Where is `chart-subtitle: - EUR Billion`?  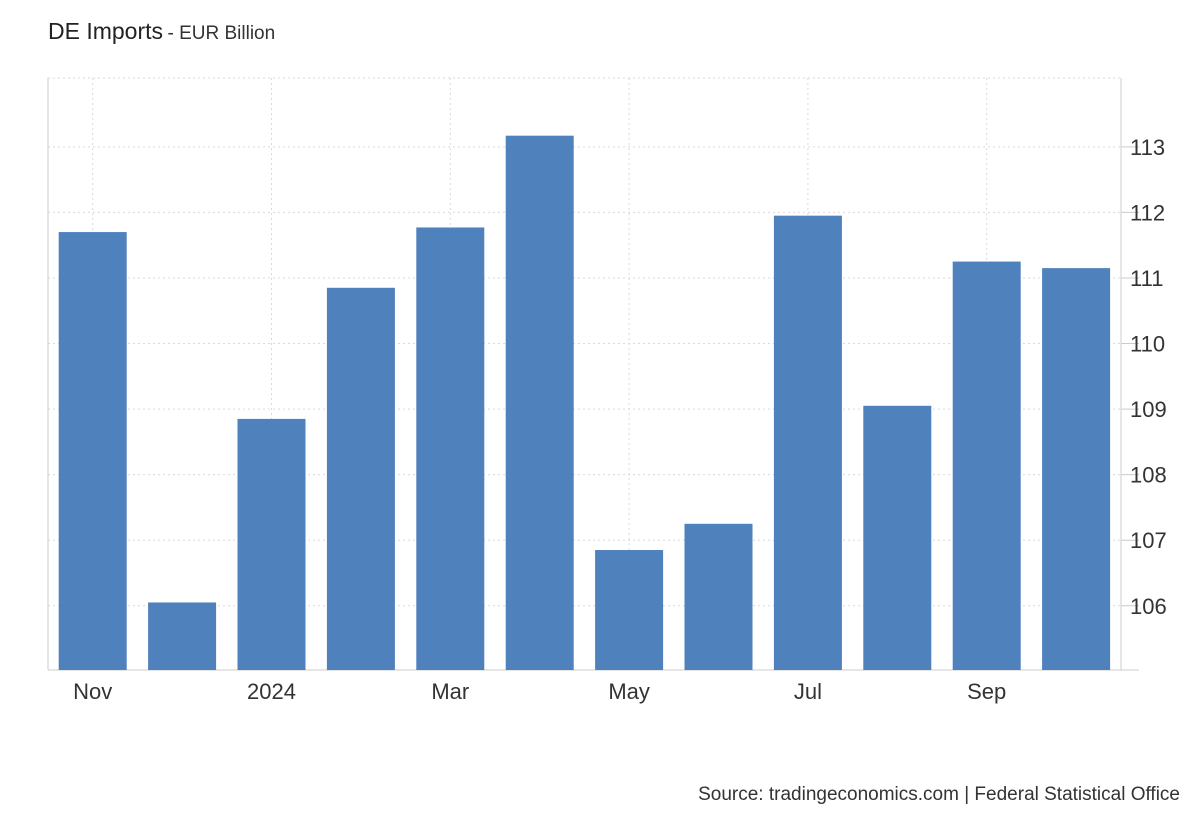
chart-subtitle: - EUR Billion is located at coordinates (221, 33).